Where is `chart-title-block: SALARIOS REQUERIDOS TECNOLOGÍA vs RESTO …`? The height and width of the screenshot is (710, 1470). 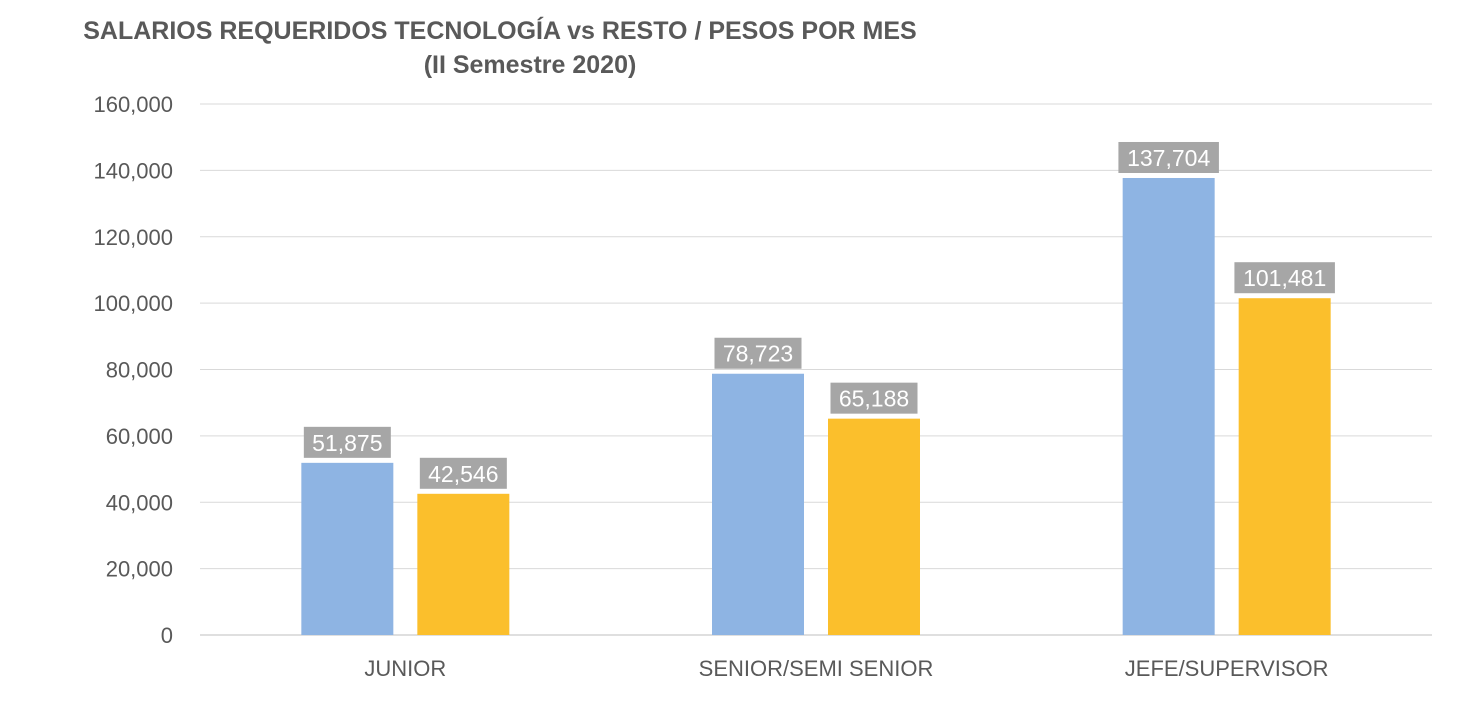 chart-title-block: SALARIOS REQUERIDOS TECNOLOGÍA vs RESTO … is located at coordinates (500, 48).